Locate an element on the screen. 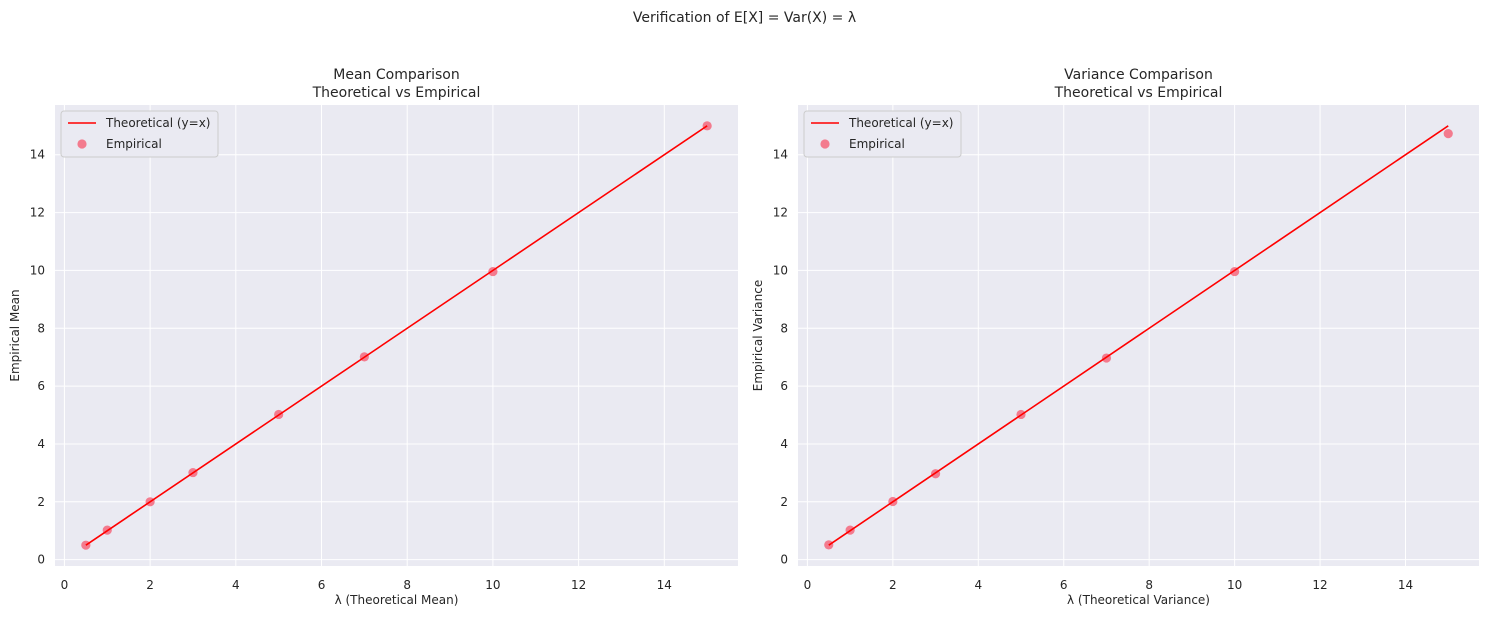 The width and height of the screenshot is (1489, 620). y-axis-label: Empirical Variance is located at coordinates (758, 335).